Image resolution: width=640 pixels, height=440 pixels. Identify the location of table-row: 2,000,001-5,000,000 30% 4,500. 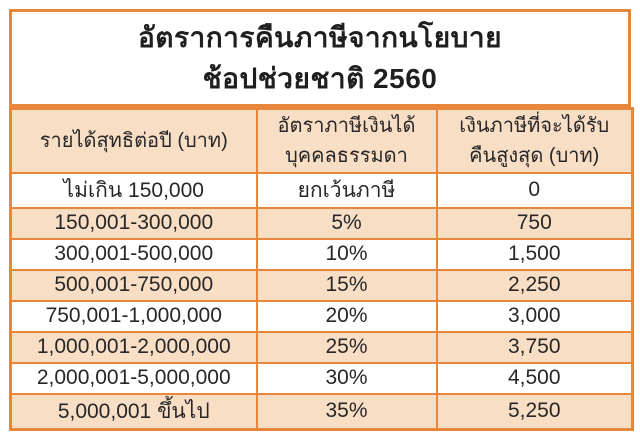
(321, 378).